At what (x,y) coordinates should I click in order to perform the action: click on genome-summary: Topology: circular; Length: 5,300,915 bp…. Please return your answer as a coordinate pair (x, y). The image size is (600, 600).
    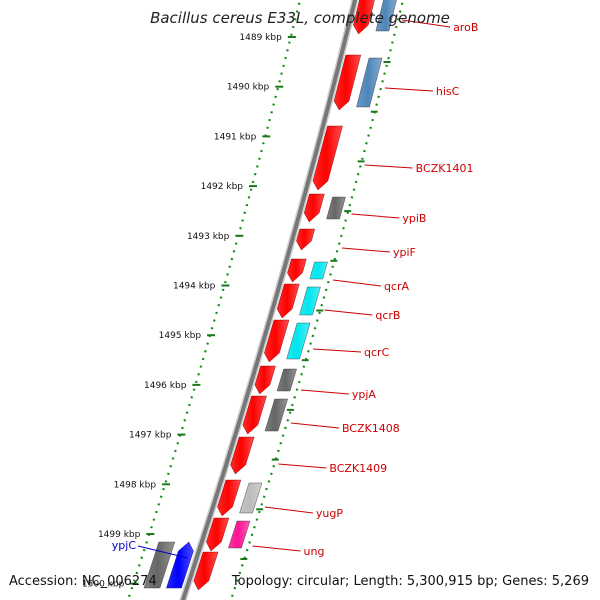
    Looking at the image, I should click on (410, 581).